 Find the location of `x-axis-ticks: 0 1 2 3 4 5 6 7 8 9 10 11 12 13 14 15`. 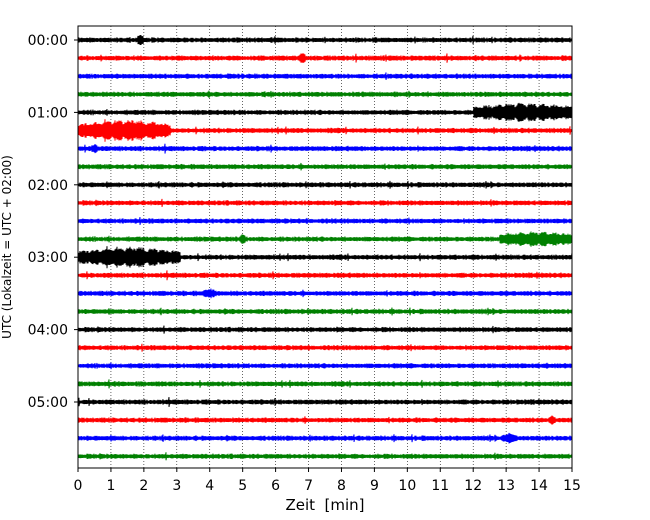

x-axis-ticks: 0 1 2 3 4 5 6 7 8 9 10 11 12 13 14 15 is located at coordinates (327, 481).